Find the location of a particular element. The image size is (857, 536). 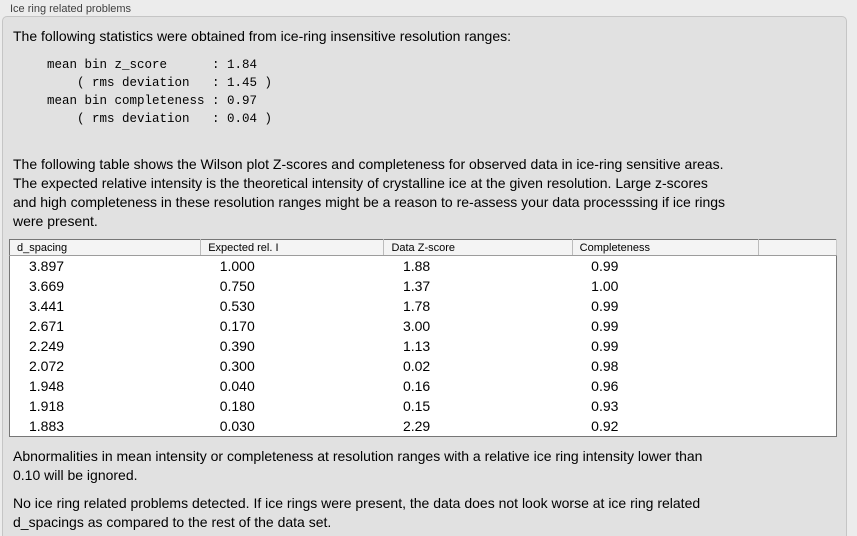

table-cell: 0.530 is located at coordinates (237, 306).